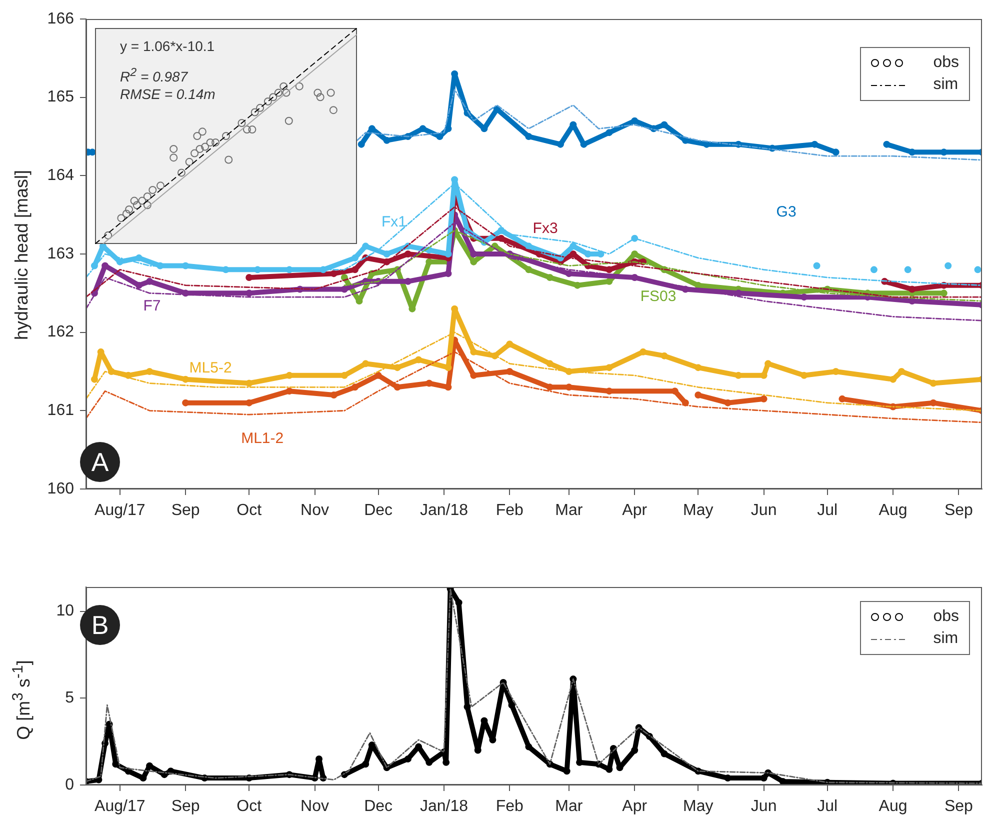 The height and width of the screenshot is (819, 987). What do you see at coordinates (946, 63) in the screenshot?
I see `annotation: obs` at bounding box center [946, 63].